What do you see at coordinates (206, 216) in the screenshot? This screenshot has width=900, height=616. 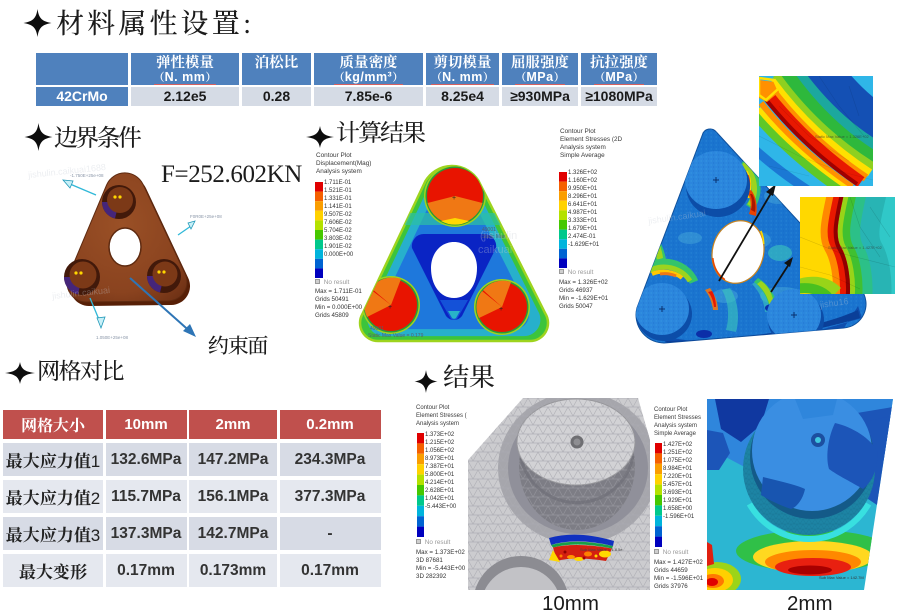 I see `svg-text: F0R0E+25e+08` at bounding box center [206, 216].